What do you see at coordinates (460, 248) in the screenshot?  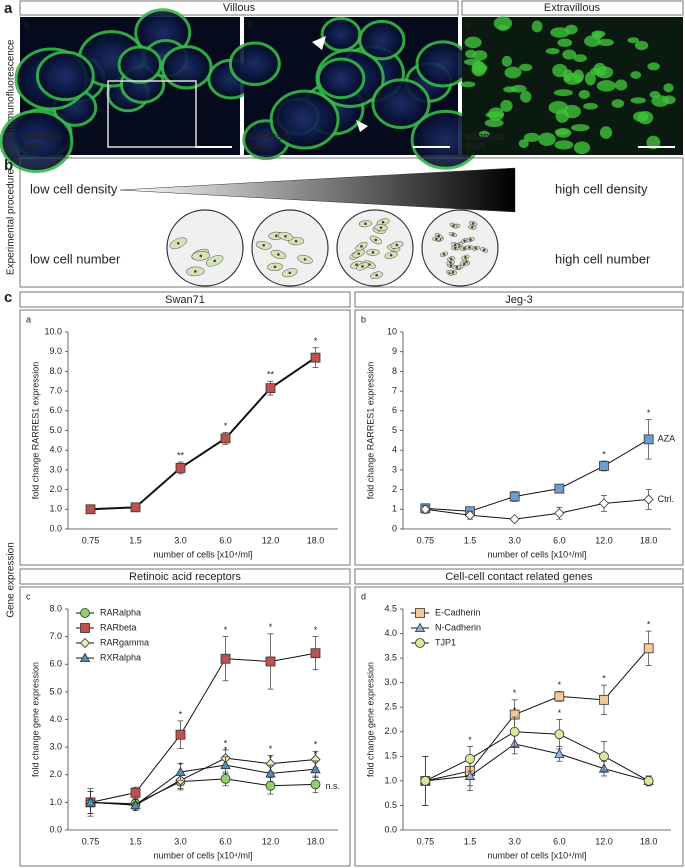 I see `dish` at bounding box center [460, 248].